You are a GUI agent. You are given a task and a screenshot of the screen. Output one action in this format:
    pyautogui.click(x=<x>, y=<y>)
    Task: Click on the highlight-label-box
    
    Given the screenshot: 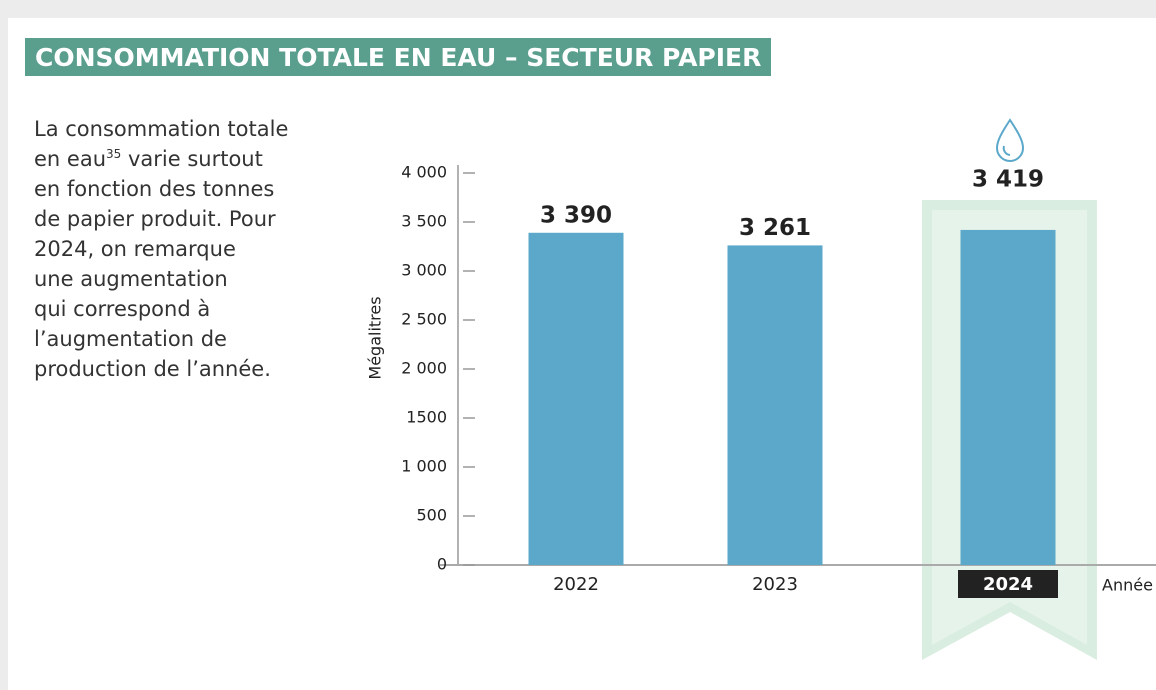 What is the action you would take?
    pyautogui.click(x=1008, y=584)
    